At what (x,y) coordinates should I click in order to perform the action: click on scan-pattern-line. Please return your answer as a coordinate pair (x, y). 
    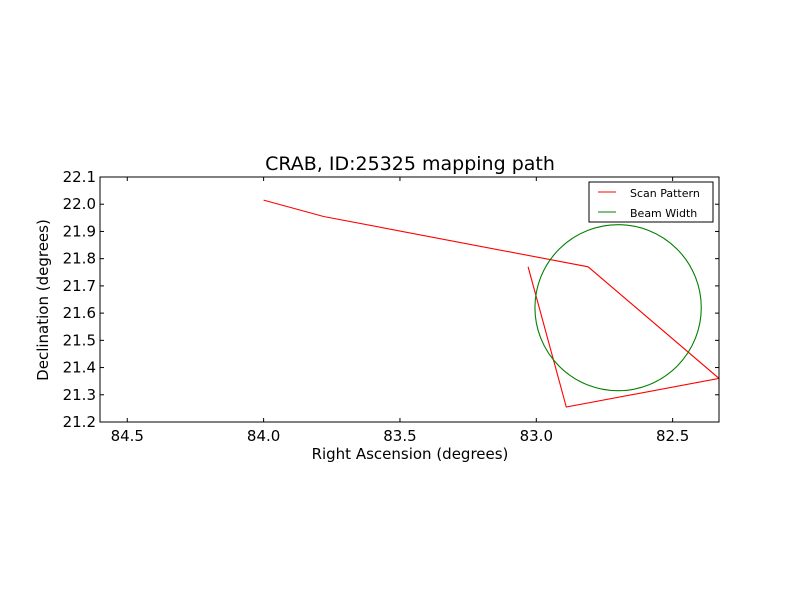
    Looking at the image, I should click on (623, 337).